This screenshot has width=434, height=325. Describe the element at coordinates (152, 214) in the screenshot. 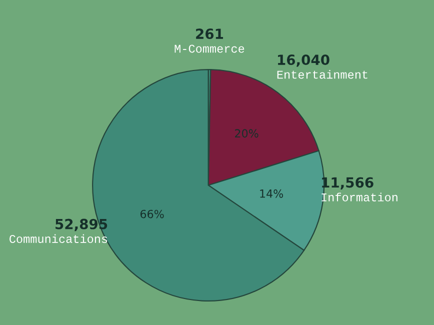

I see `text: 66%` at that location.